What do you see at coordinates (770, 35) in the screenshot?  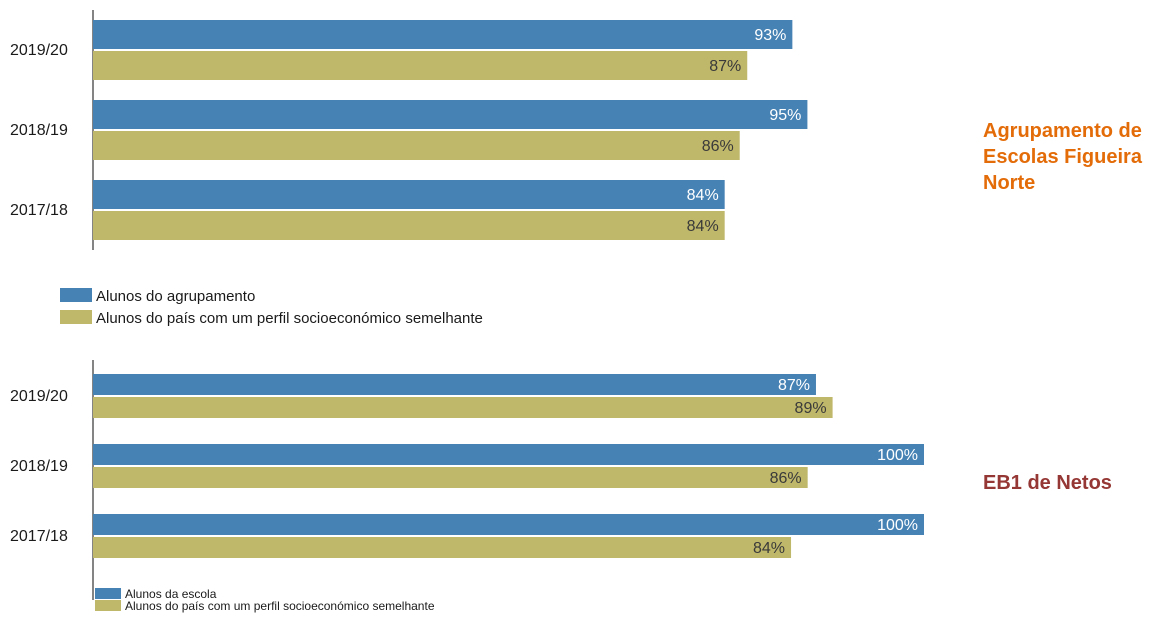 I see `data-label-primary-2019-20: 93%` at bounding box center [770, 35].